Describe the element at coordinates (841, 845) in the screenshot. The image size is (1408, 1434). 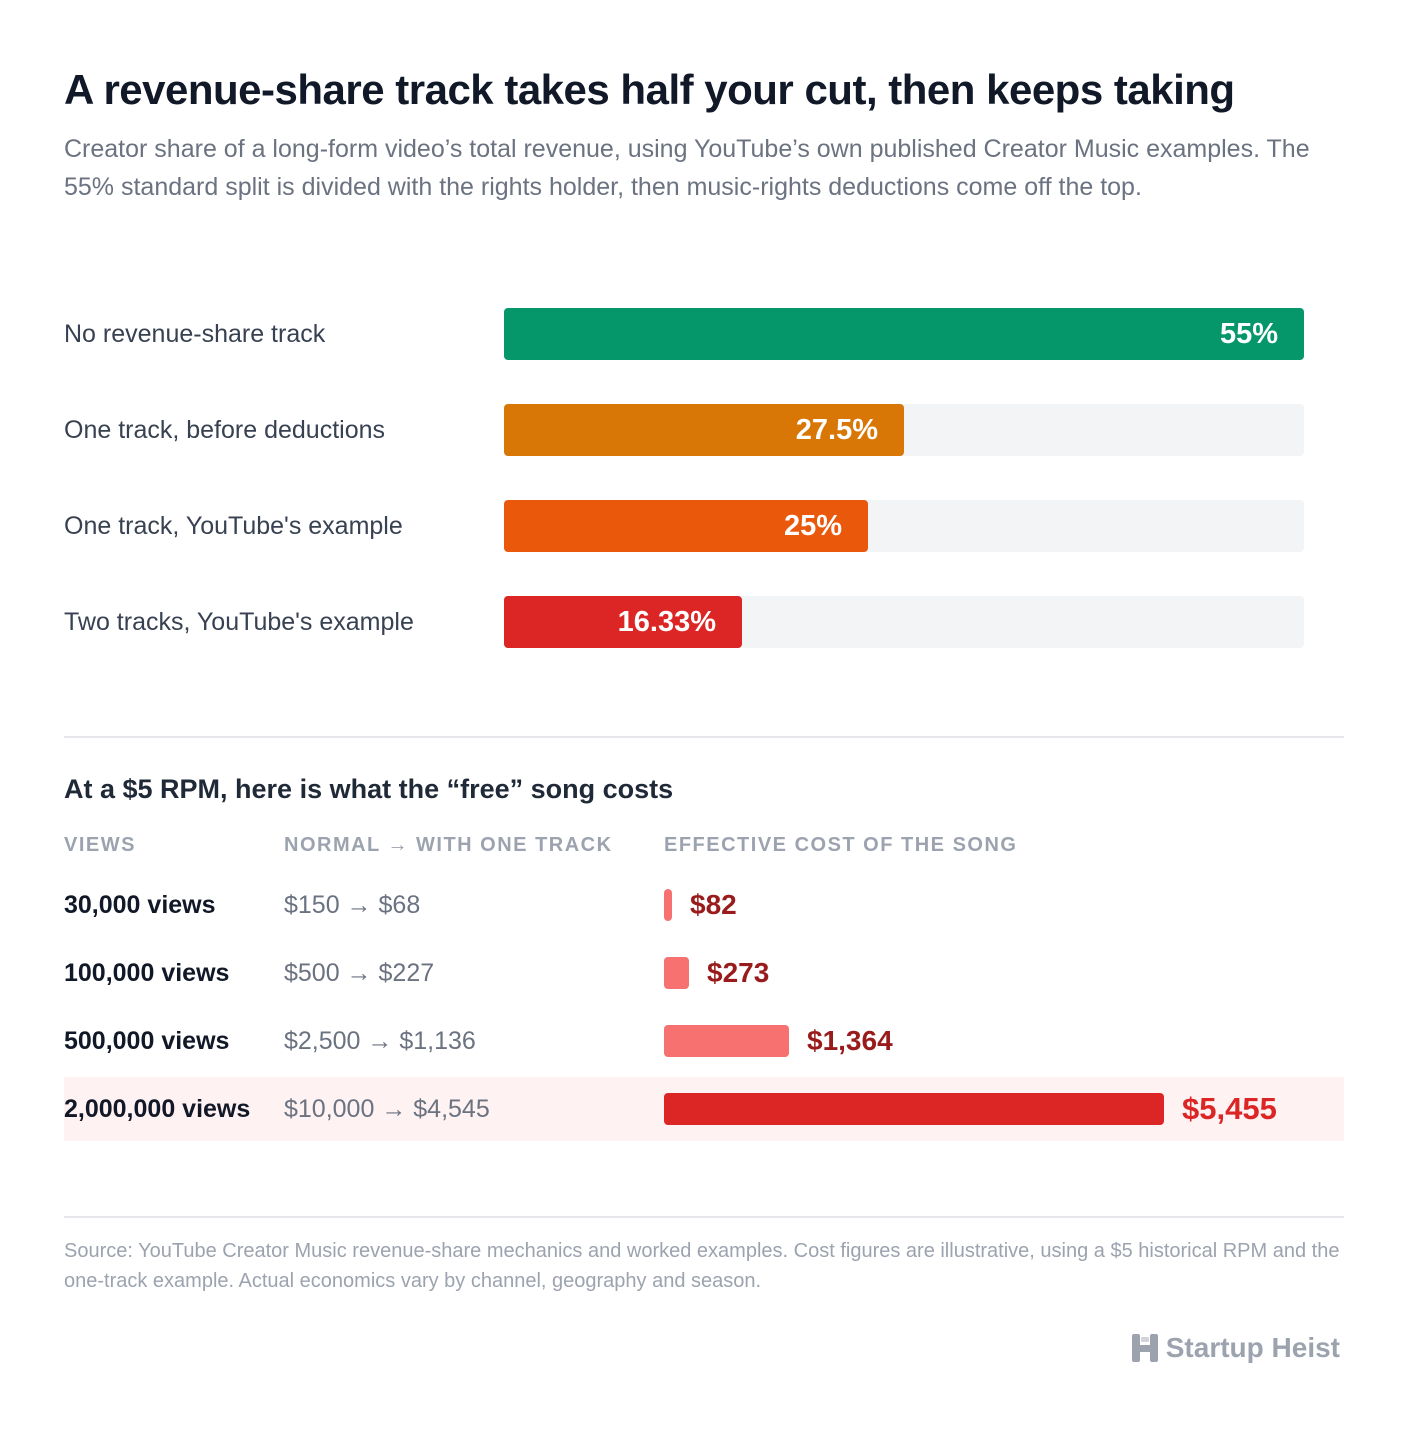
I see `column-header-effective-cost: EFFECTIVE COST OF THE SONG` at that location.